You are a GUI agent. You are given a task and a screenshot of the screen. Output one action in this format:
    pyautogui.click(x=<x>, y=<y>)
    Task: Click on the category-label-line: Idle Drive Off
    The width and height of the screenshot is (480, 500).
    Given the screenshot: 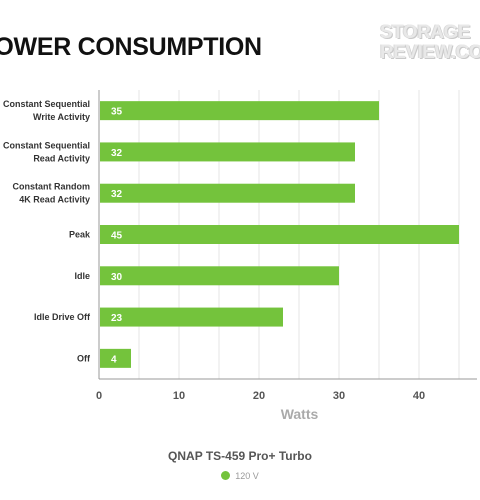 What is the action you would take?
    pyautogui.click(x=62, y=317)
    